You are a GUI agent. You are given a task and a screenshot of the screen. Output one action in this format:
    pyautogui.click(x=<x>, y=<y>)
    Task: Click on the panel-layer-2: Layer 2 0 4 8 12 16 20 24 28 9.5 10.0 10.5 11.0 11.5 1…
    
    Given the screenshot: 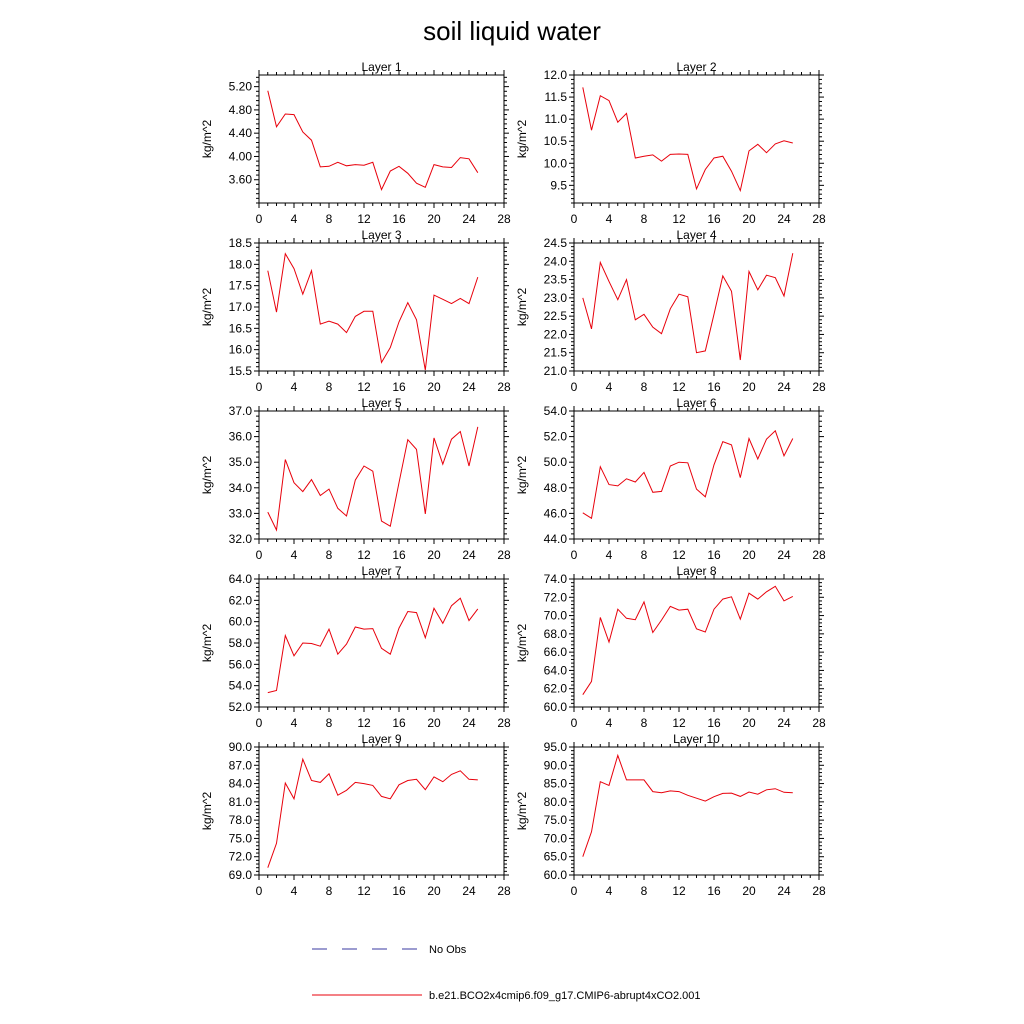 What is the action you would take?
    pyautogui.click(x=670, y=143)
    